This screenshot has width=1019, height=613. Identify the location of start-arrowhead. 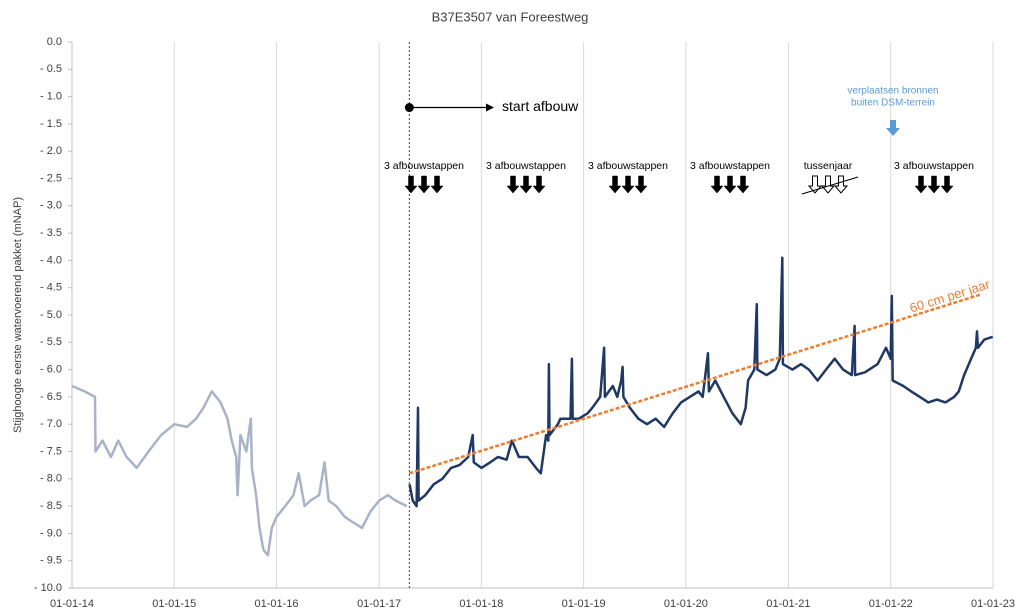
(490, 107).